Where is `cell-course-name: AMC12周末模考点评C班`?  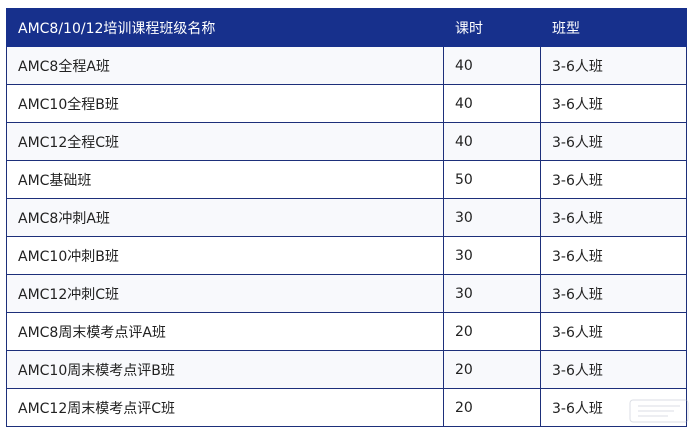 cell-course-name: AMC12周末模考点评C班 is located at coordinates (225, 407).